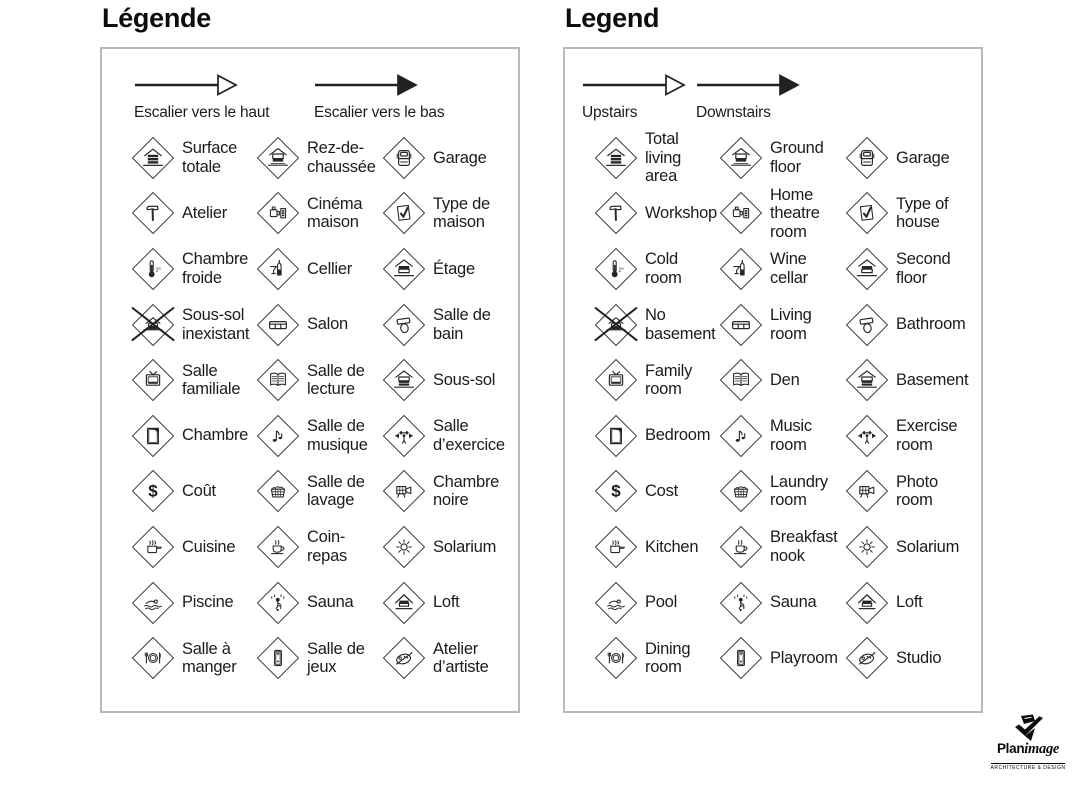 The height and width of the screenshot is (785, 1080). I want to click on legend-item-label: Photo room, so click(917, 491).